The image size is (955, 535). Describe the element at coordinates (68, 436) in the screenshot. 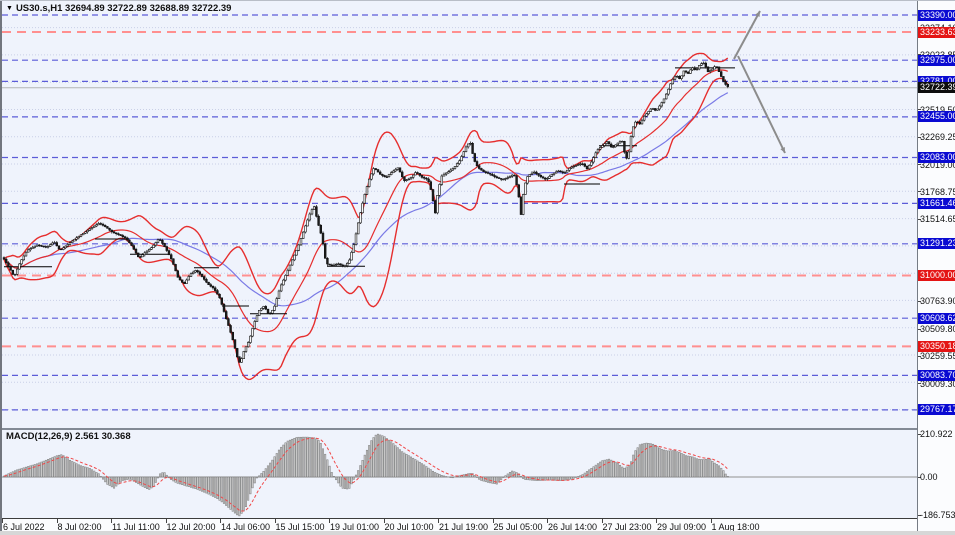

I see `macd-indicator-label: MACD(12,26,9) 2.561 30.368` at that location.